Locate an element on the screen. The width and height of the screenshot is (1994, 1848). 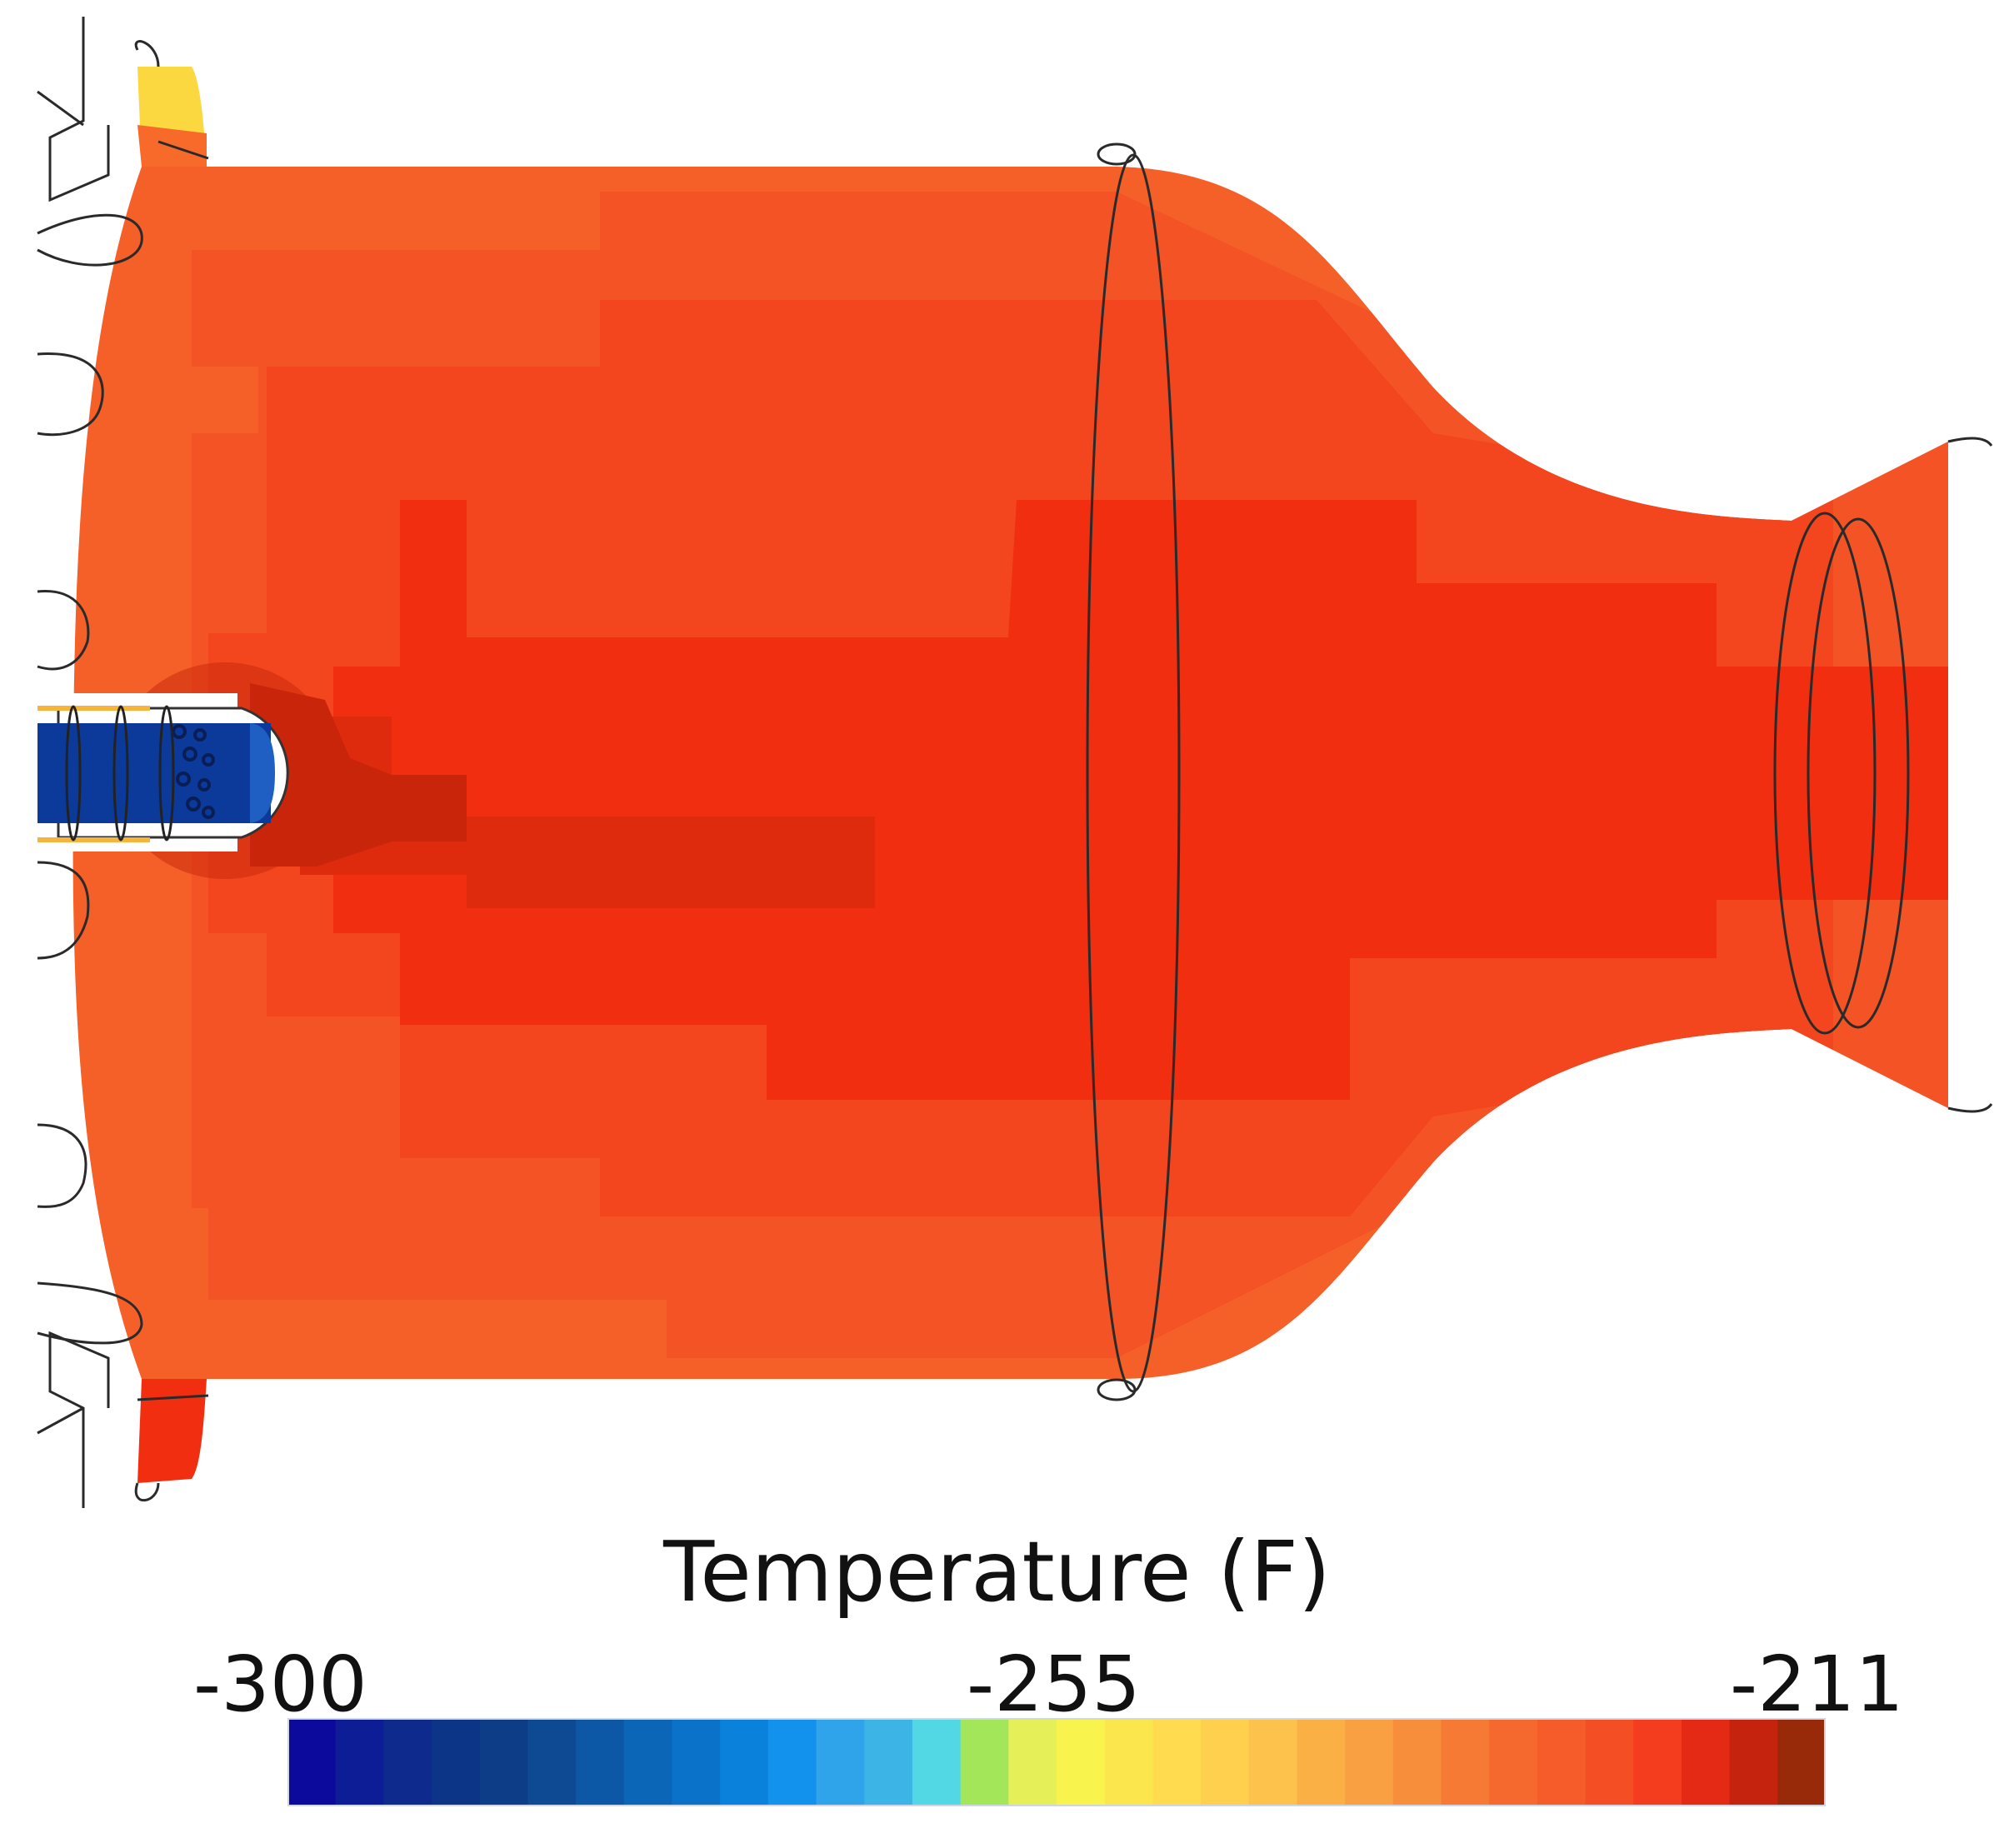
colorbar-title: Temperature (F) is located at coordinates (997, 1572).